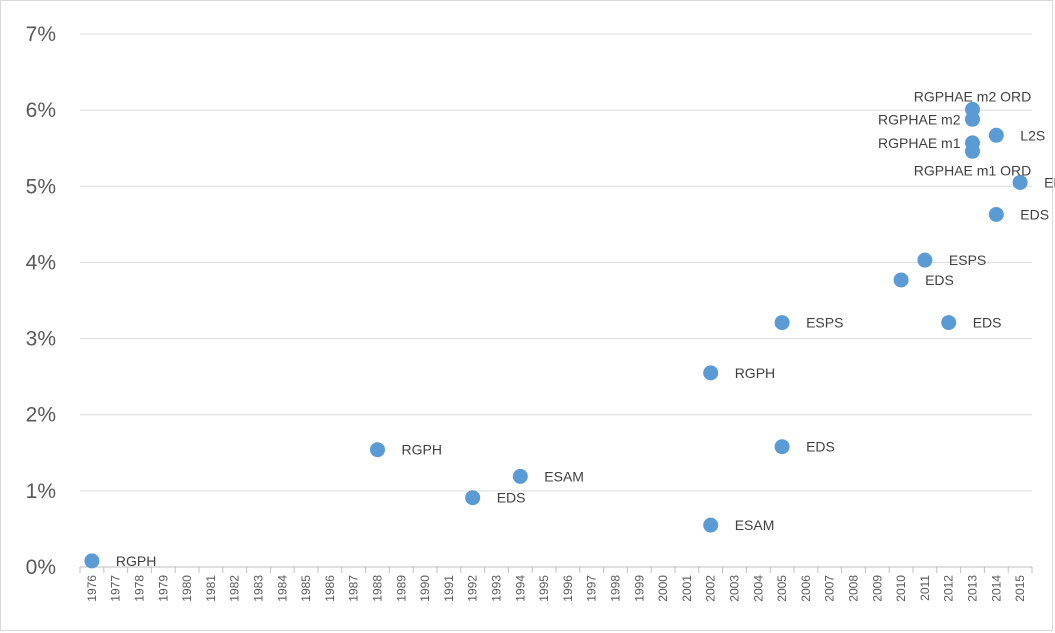  What do you see at coordinates (282, 588) in the screenshot?
I see `x-tick-label: 1984` at bounding box center [282, 588].